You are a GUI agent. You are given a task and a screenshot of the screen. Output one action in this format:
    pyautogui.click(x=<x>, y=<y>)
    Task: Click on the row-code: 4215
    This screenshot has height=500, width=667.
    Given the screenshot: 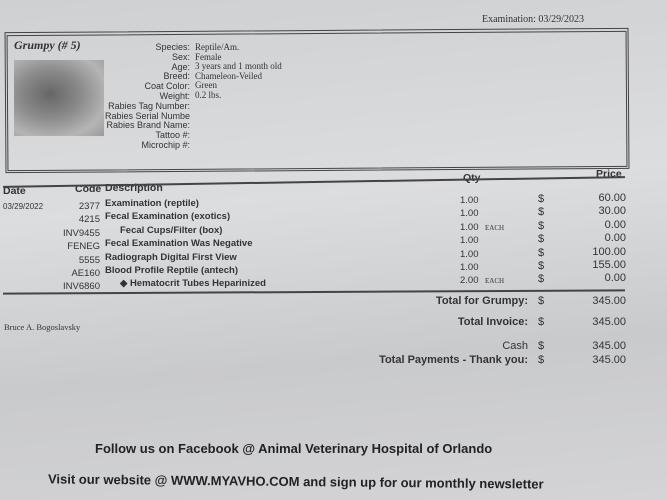 What is the action you would take?
    pyautogui.click(x=89, y=220)
    